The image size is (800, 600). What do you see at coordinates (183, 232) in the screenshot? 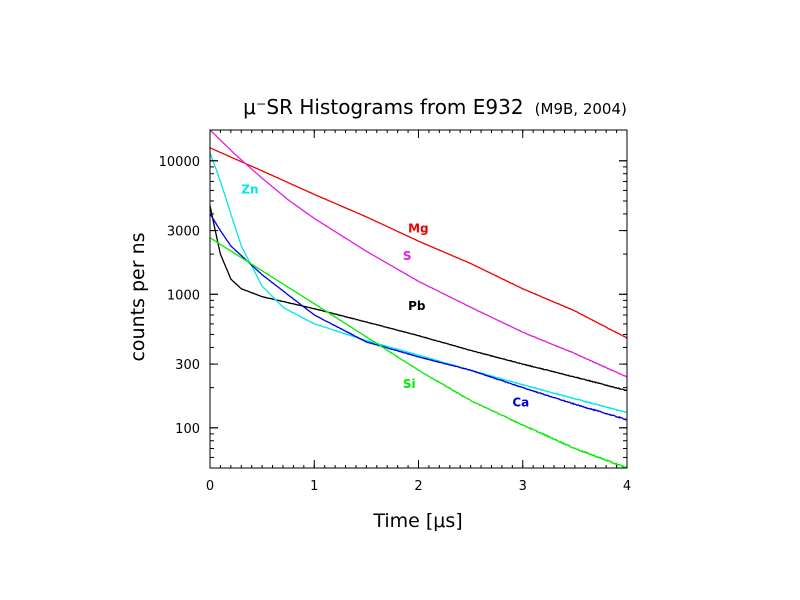
I see `y-tick-label: 3000` at bounding box center [183, 232].